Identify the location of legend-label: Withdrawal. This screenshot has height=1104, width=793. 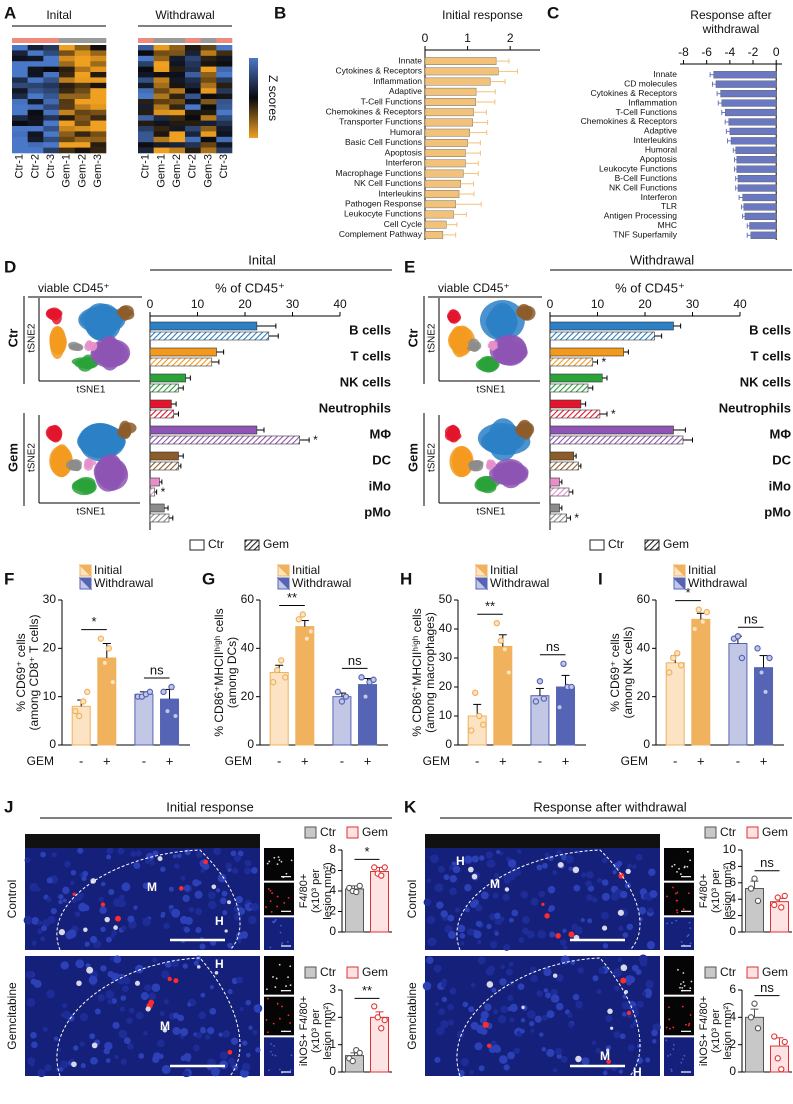
(321, 583).